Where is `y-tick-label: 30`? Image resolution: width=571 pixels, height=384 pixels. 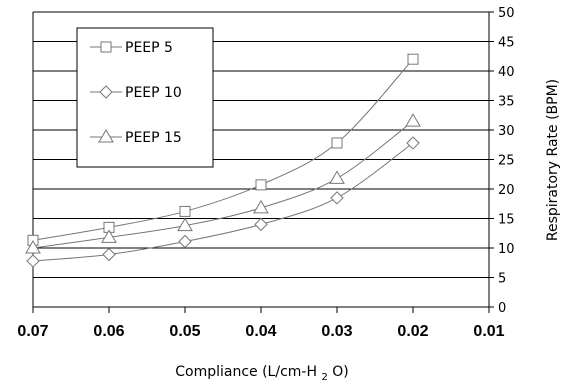 y-tick-label: 30 is located at coordinates (506, 131).